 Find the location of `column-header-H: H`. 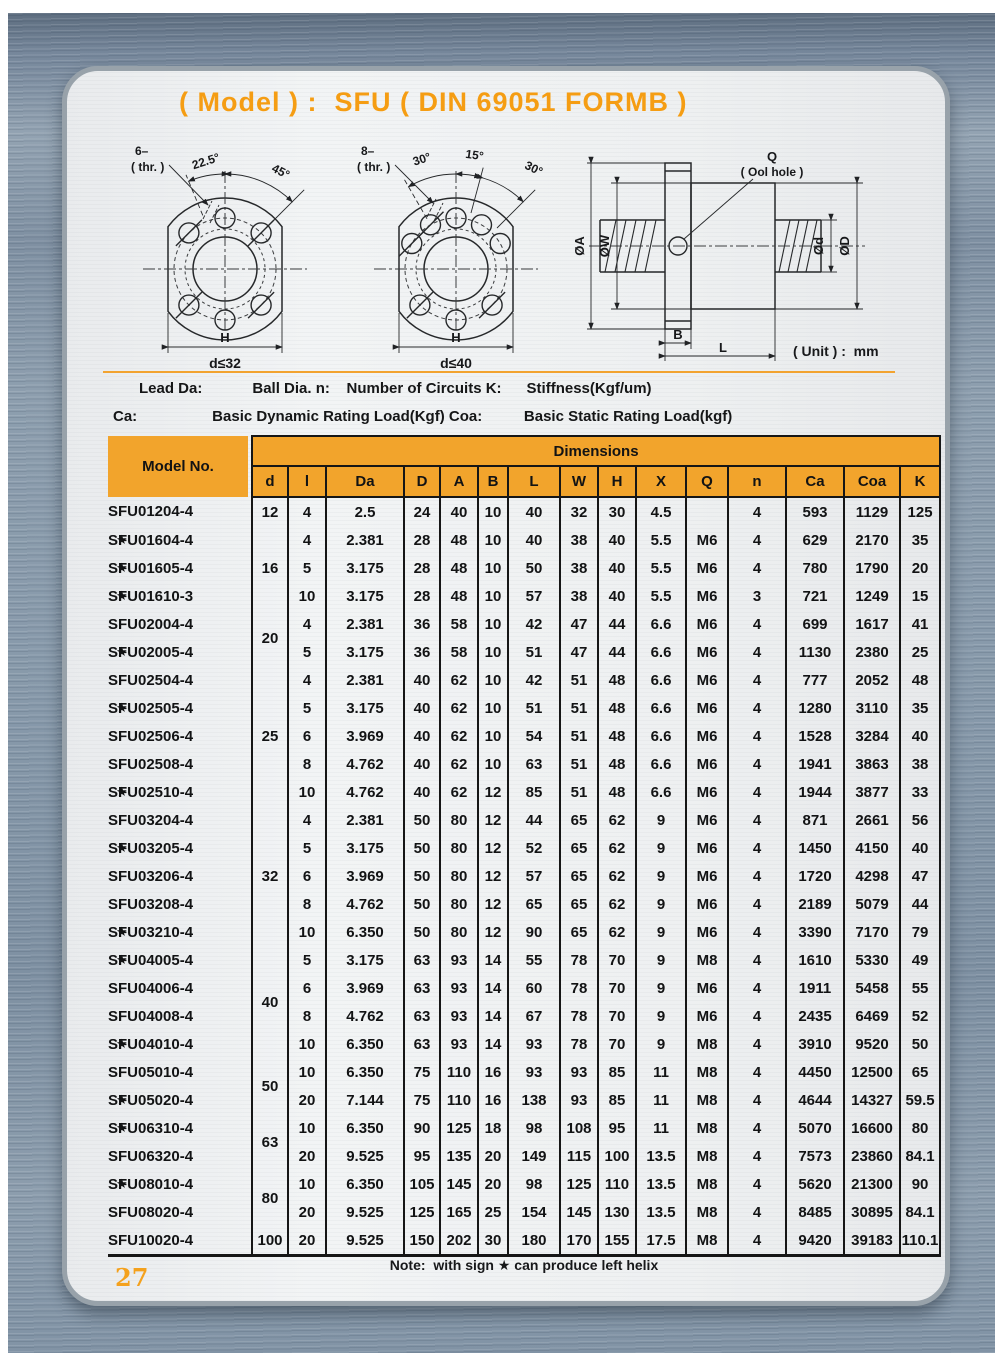

column-header-H: H is located at coordinates (617, 481).